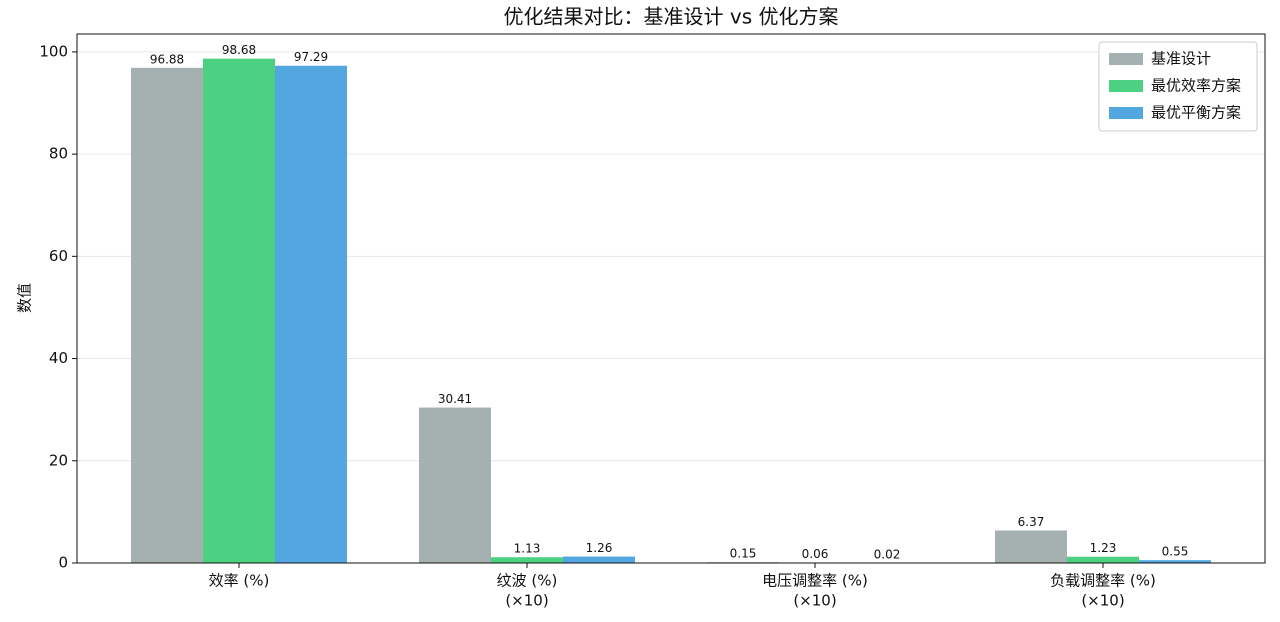 The image size is (1280, 622). What do you see at coordinates (25, 298) in the screenshot?
I see `y-axis-label: 数值` at bounding box center [25, 298].